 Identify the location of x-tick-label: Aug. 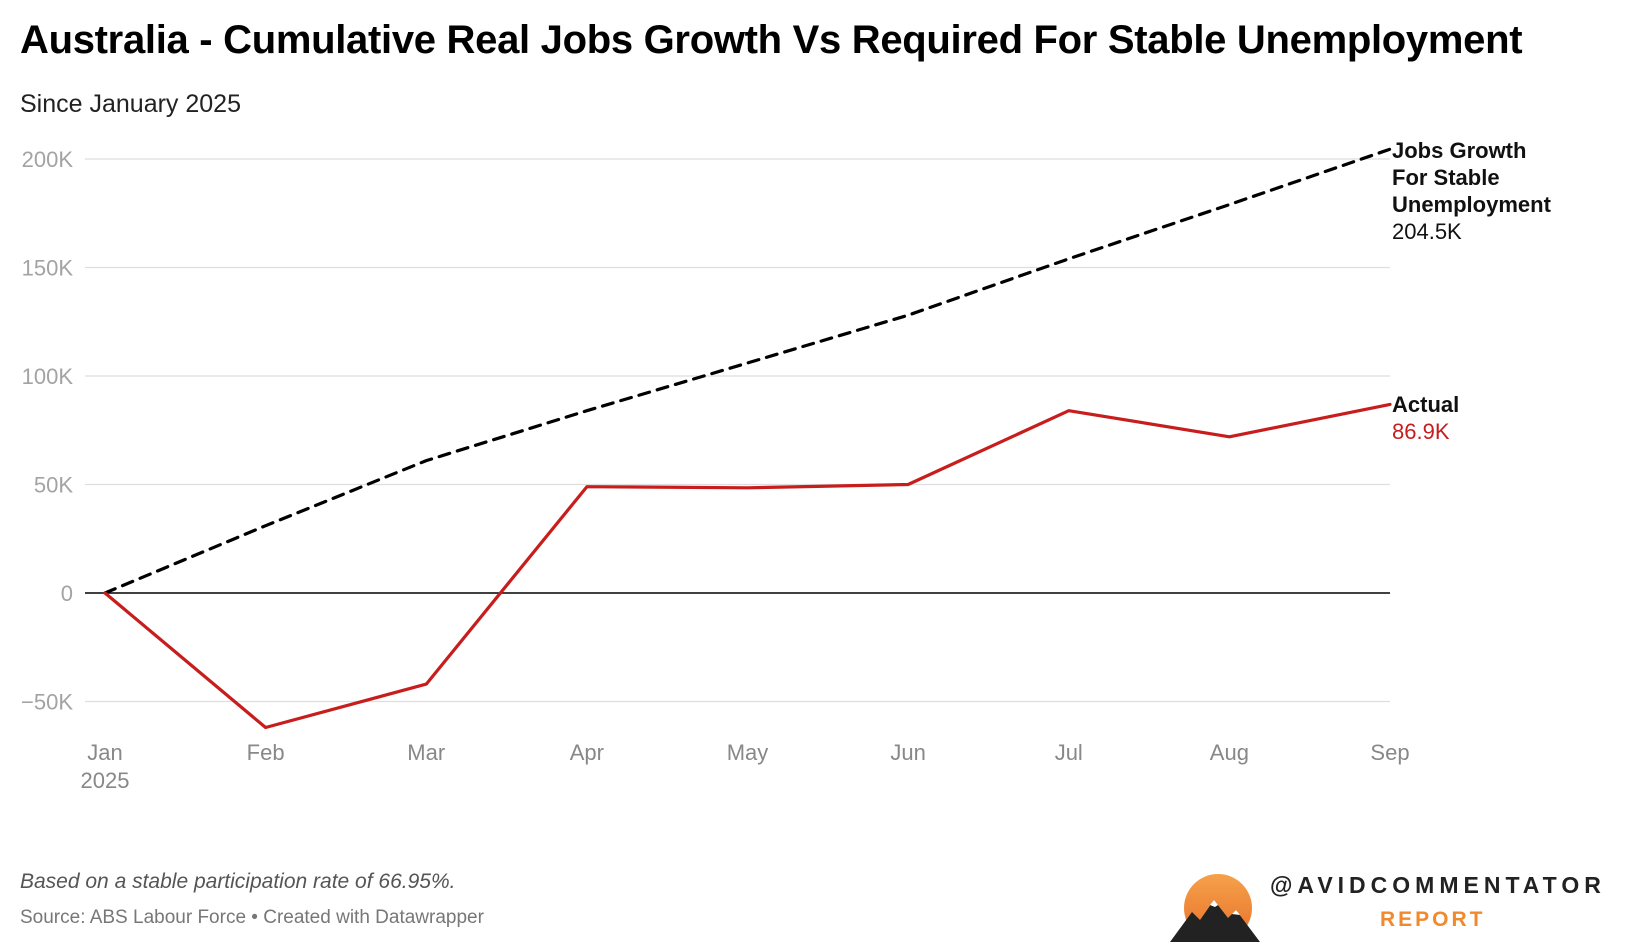
(1229, 752).